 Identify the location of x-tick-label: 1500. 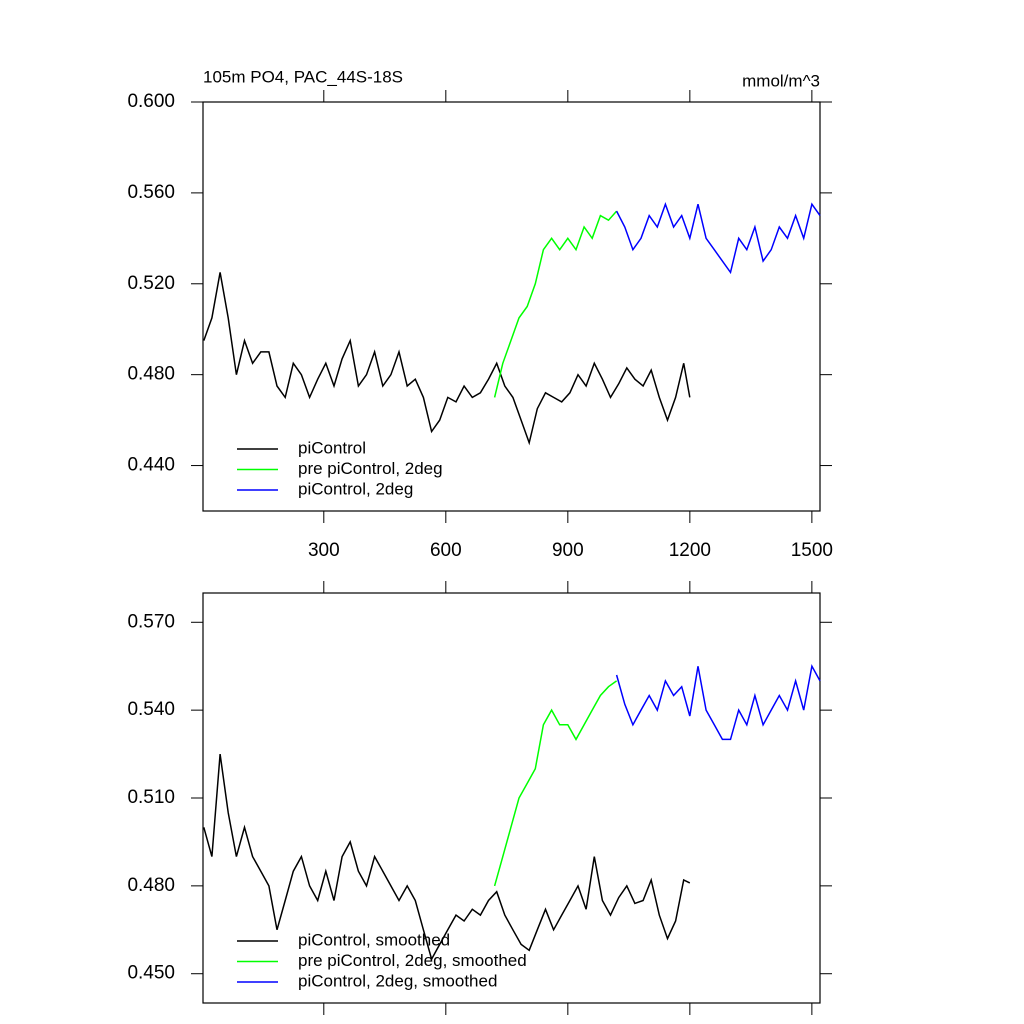
(812, 550).